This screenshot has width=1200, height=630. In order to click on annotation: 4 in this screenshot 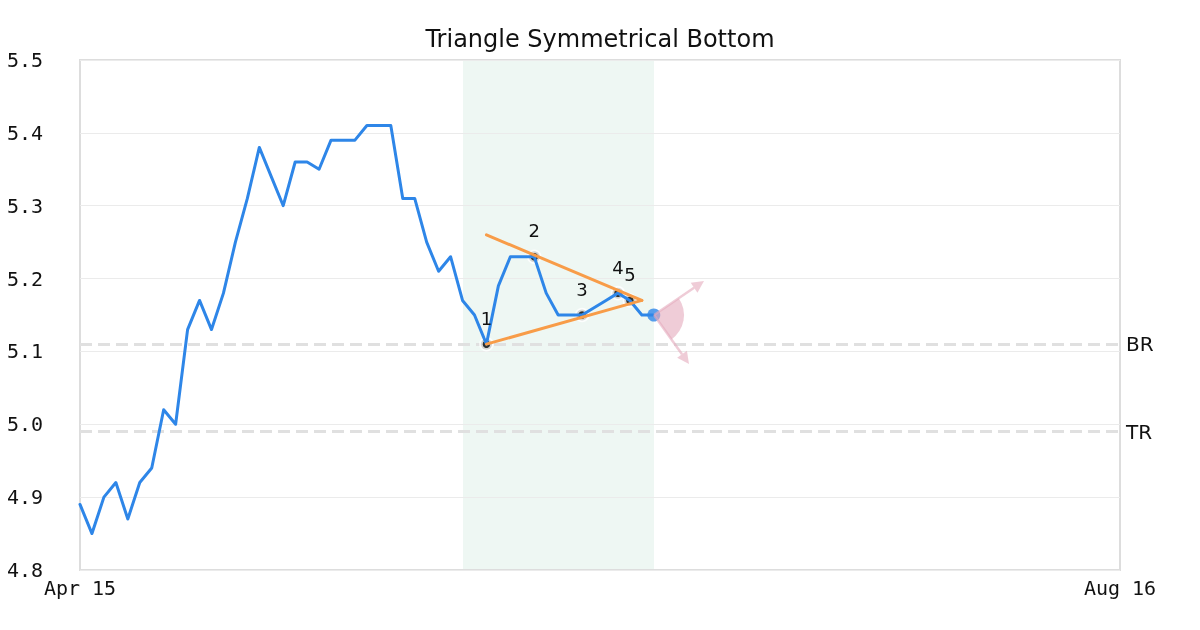, I will do `click(618, 267)`.